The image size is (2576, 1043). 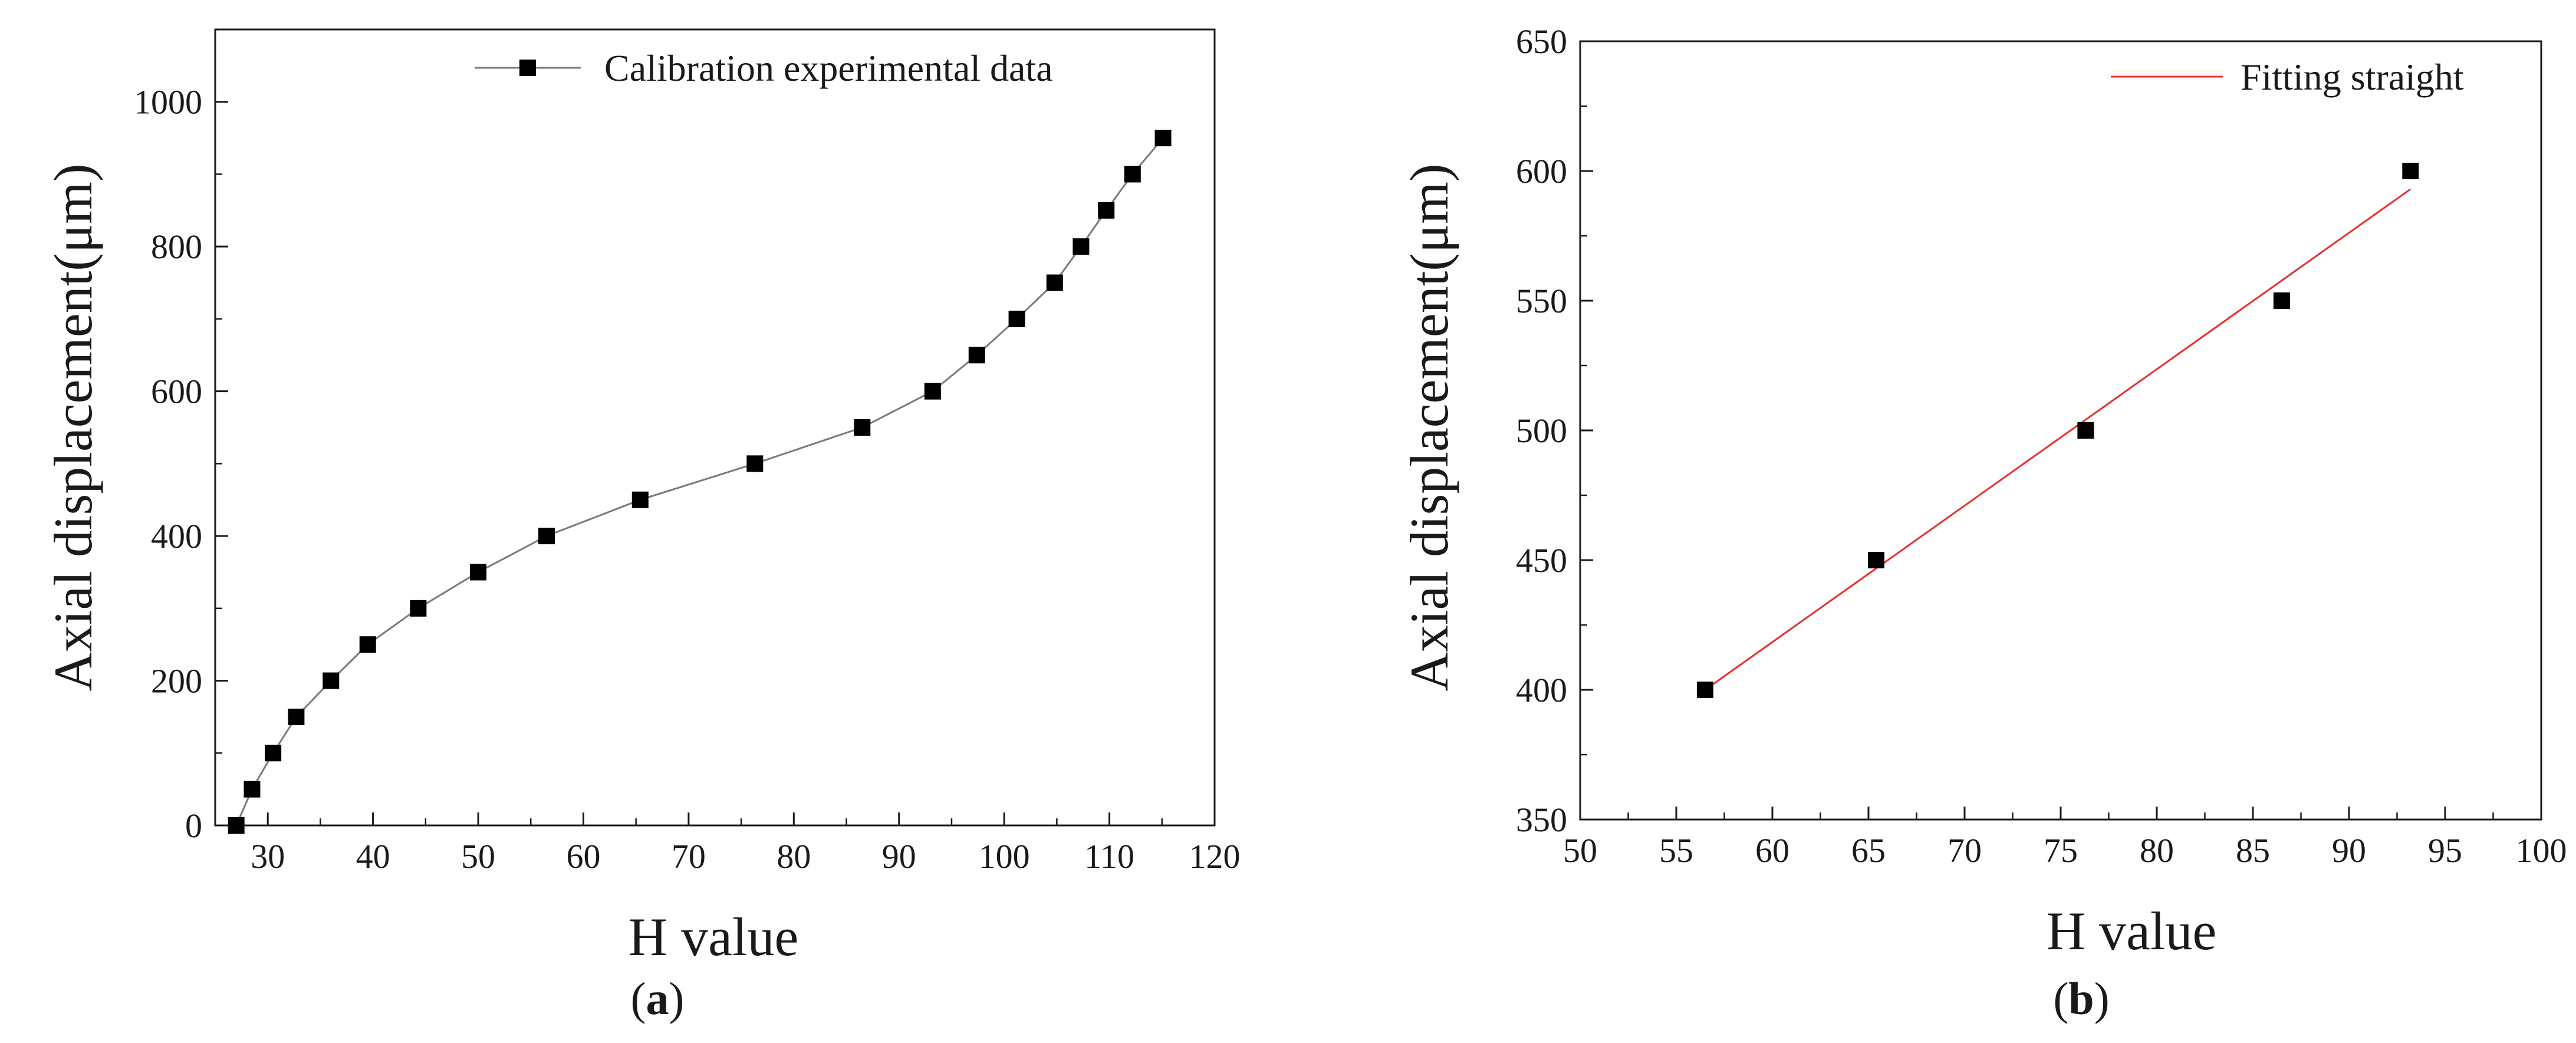 I want to click on y-tick-label-a: 200, so click(x=176, y=681).